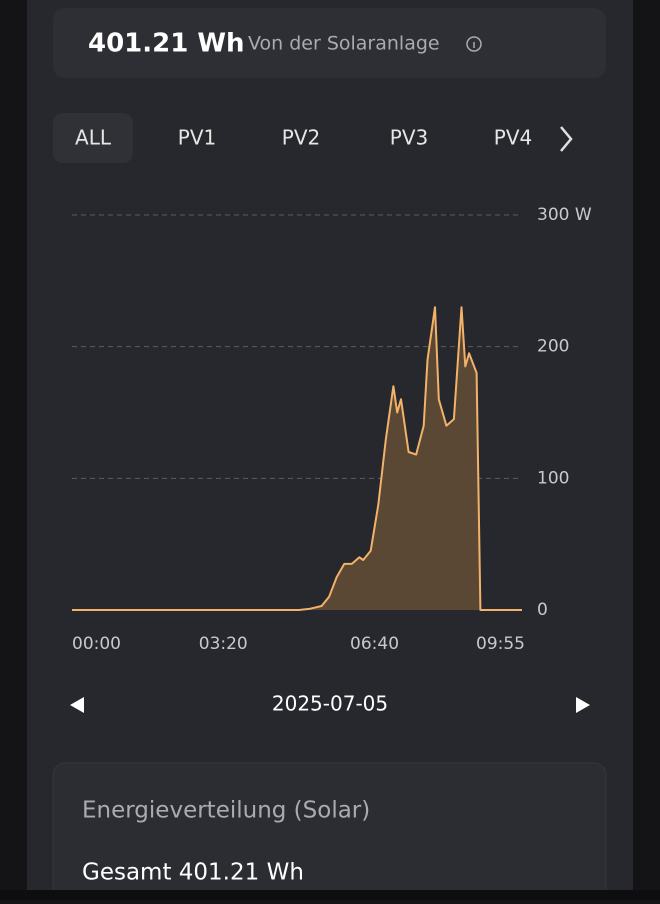 This screenshot has width=660, height=904. Describe the element at coordinates (193, 873) in the screenshot. I see `card-total: Gesamt 401.21 Wh` at that location.